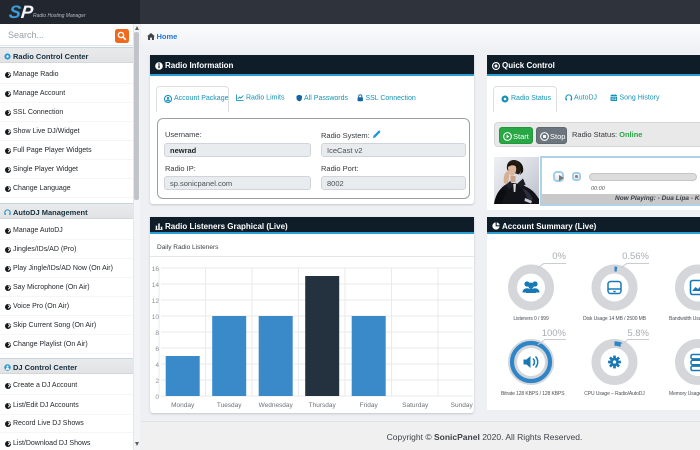  What do you see at coordinates (157, 333) in the screenshot?
I see `svg-text: 8` at bounding box center [157, 333].